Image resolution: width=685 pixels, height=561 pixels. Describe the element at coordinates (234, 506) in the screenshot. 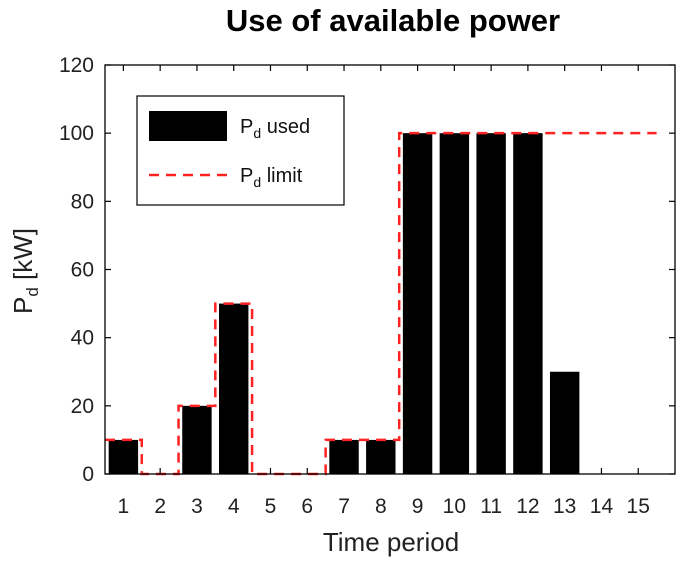

I see `x-tick-label: 4` at that location.